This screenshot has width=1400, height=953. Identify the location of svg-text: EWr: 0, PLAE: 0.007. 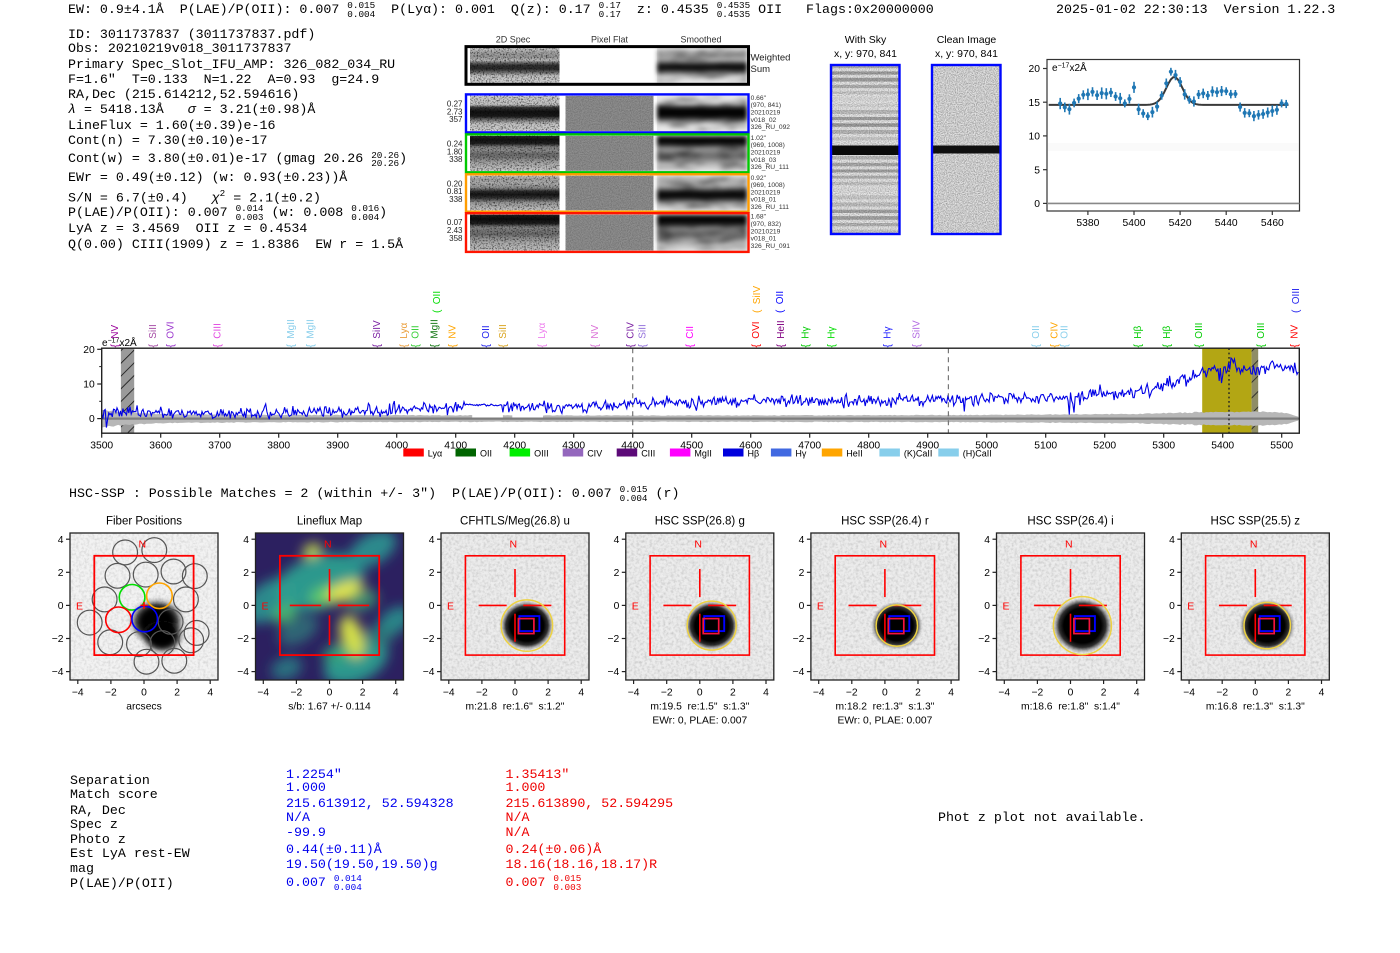
(699, 721).